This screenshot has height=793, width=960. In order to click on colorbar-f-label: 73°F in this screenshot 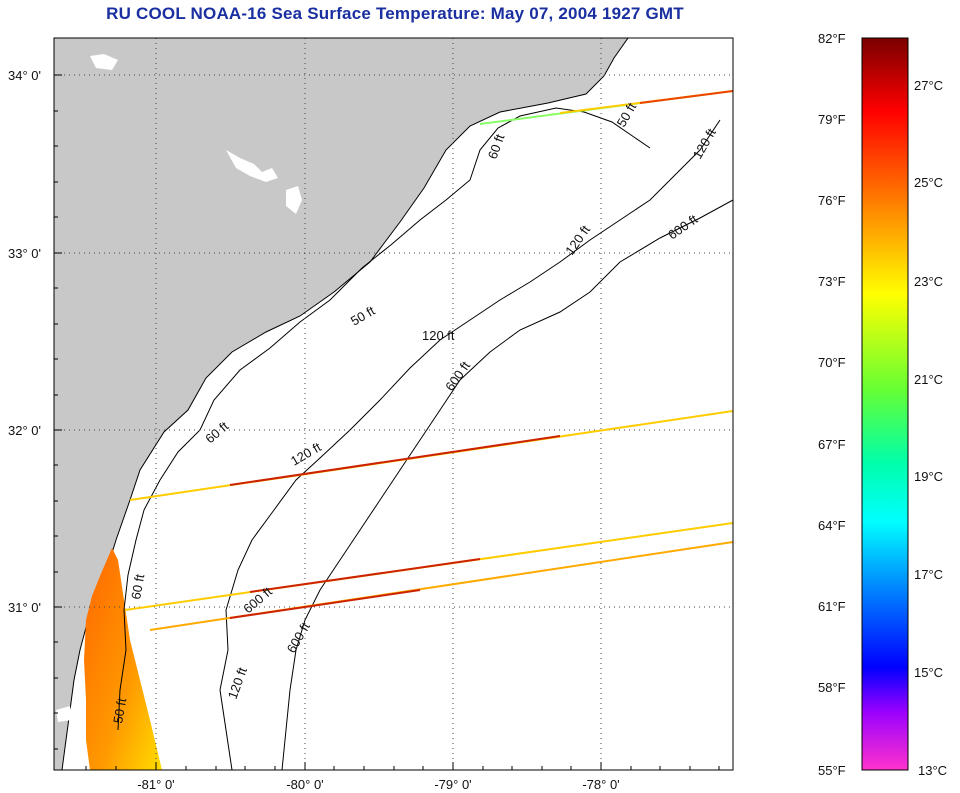, I will do `click(832, 281)`.